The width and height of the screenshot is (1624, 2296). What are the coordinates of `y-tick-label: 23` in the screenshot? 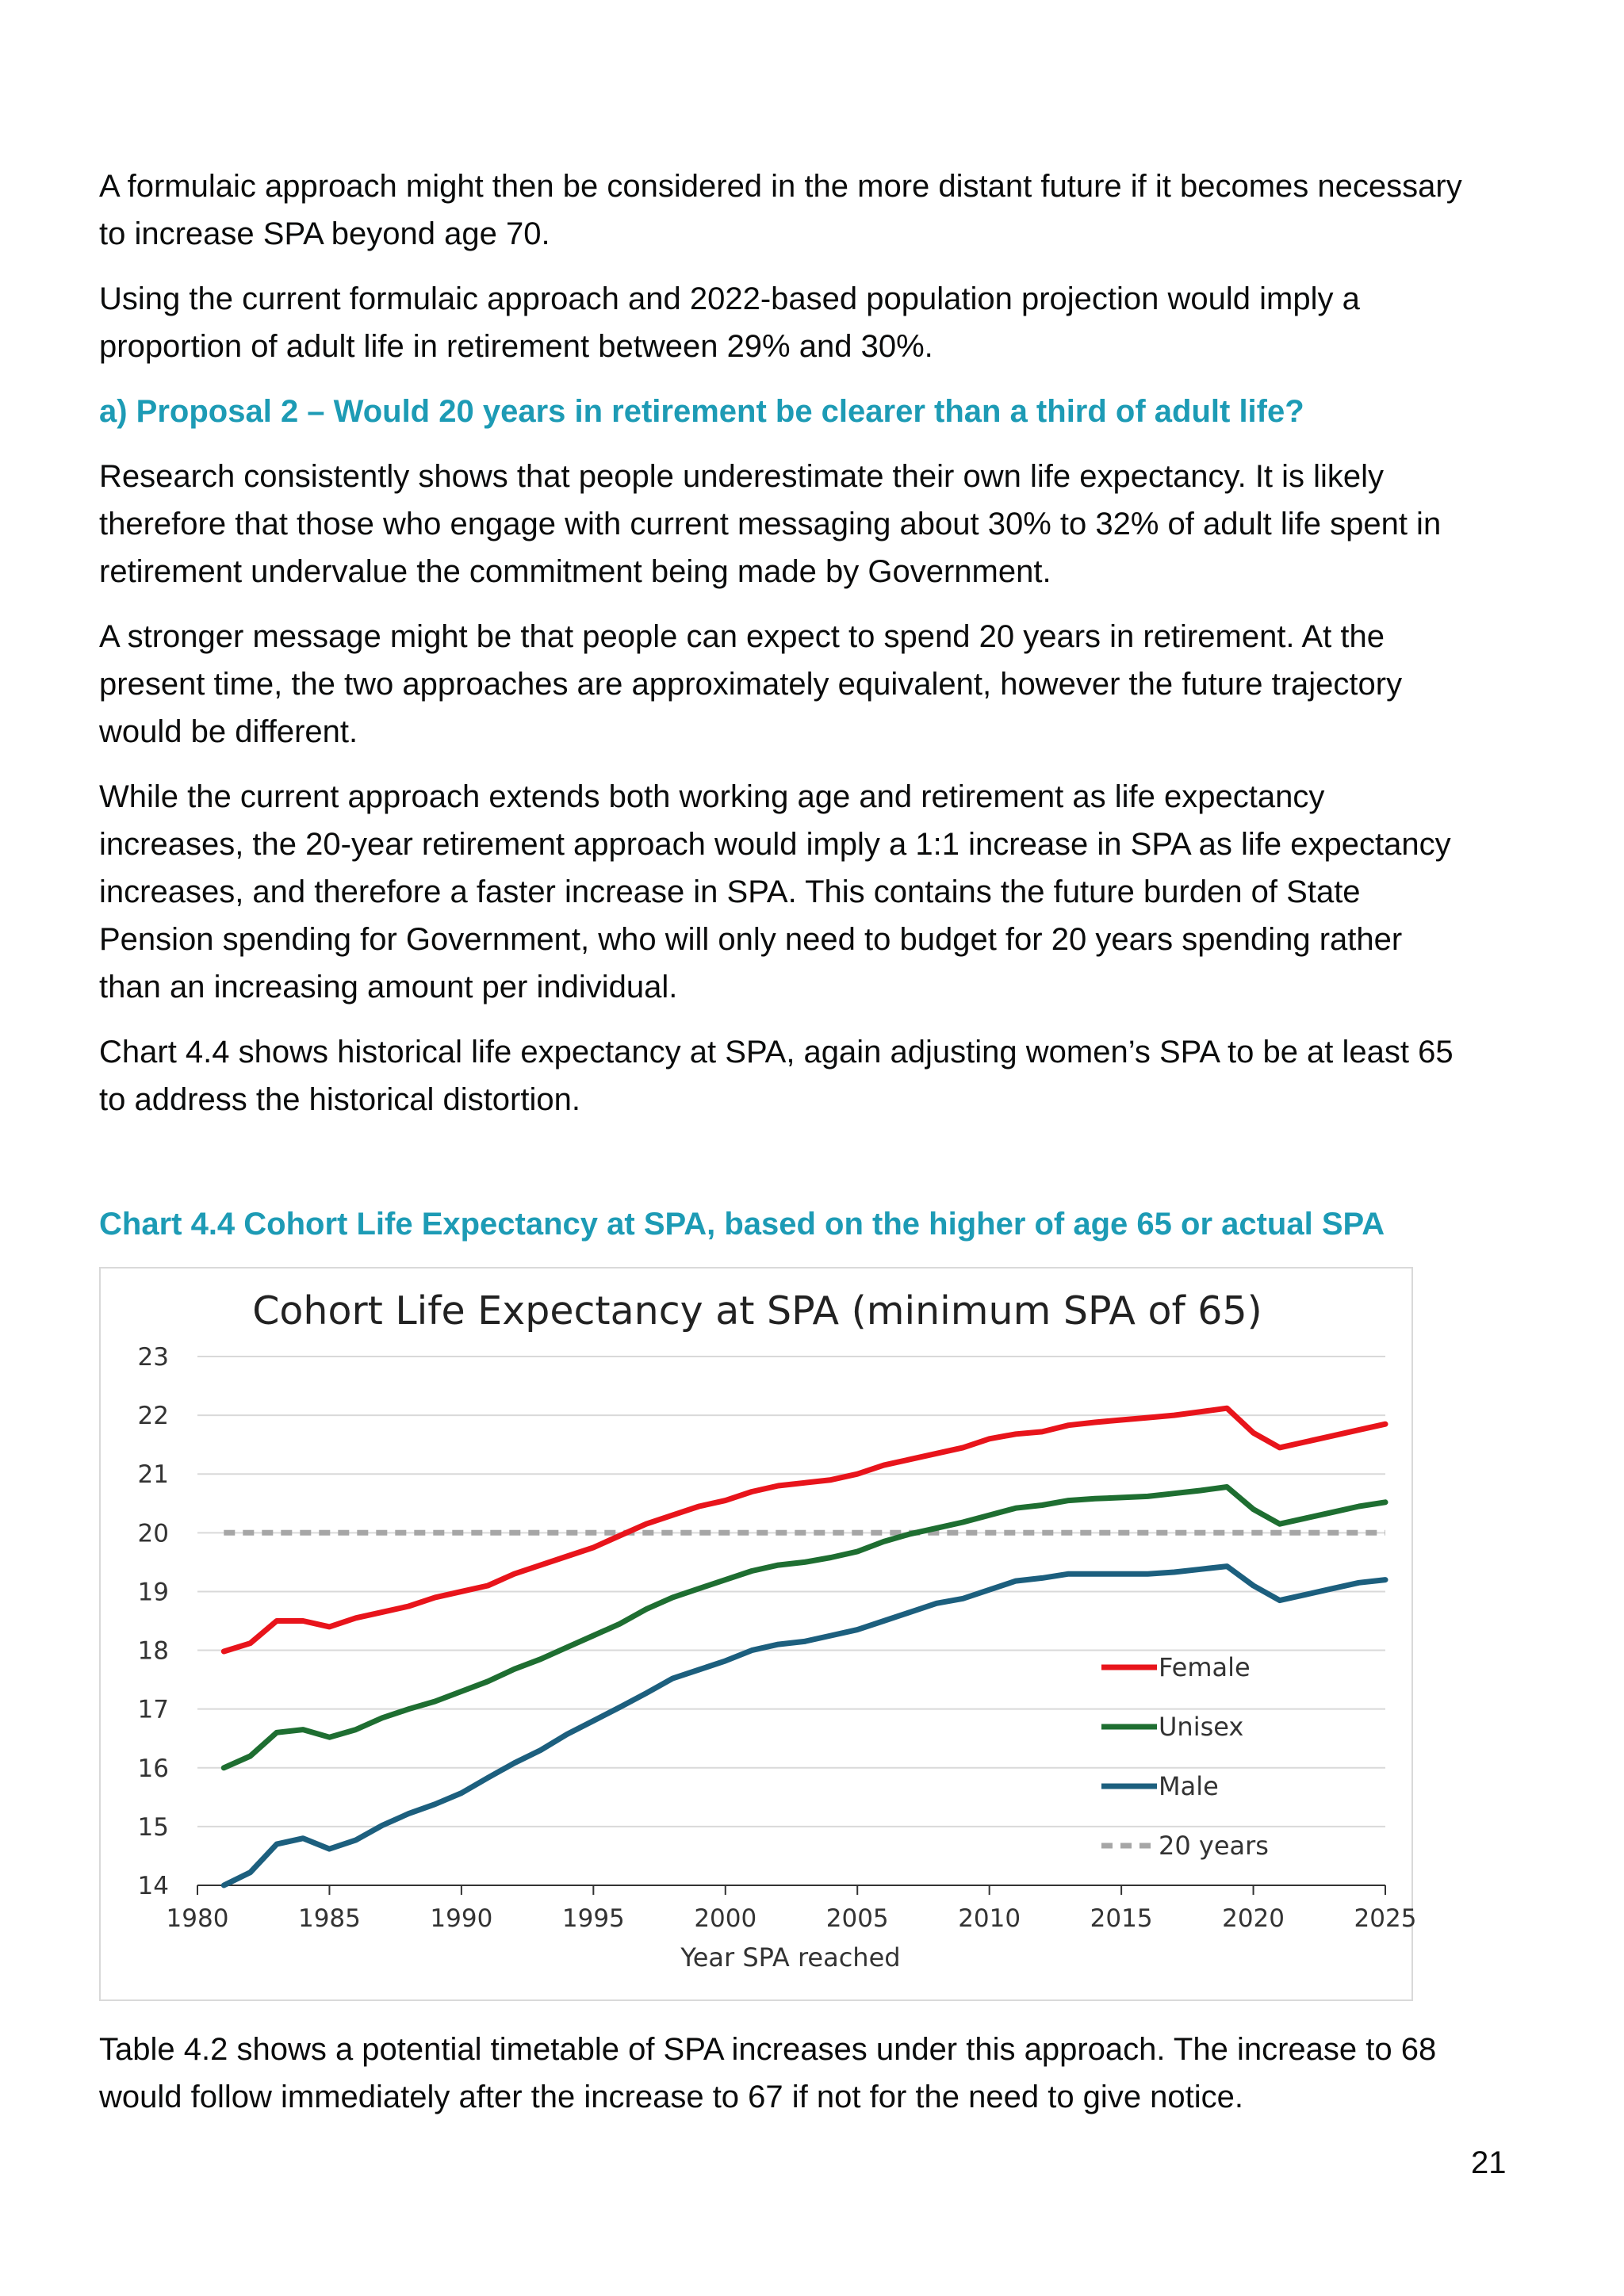 It's located at (153, 1358).